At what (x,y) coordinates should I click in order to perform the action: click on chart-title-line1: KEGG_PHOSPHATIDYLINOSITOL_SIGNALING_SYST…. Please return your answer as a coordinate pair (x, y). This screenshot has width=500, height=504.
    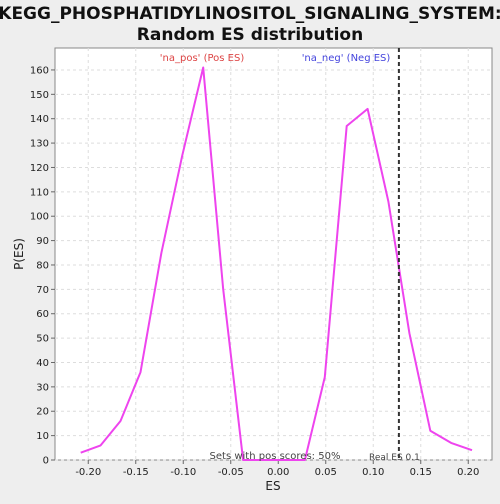
    Looking at the image, I should click on (250, 14).